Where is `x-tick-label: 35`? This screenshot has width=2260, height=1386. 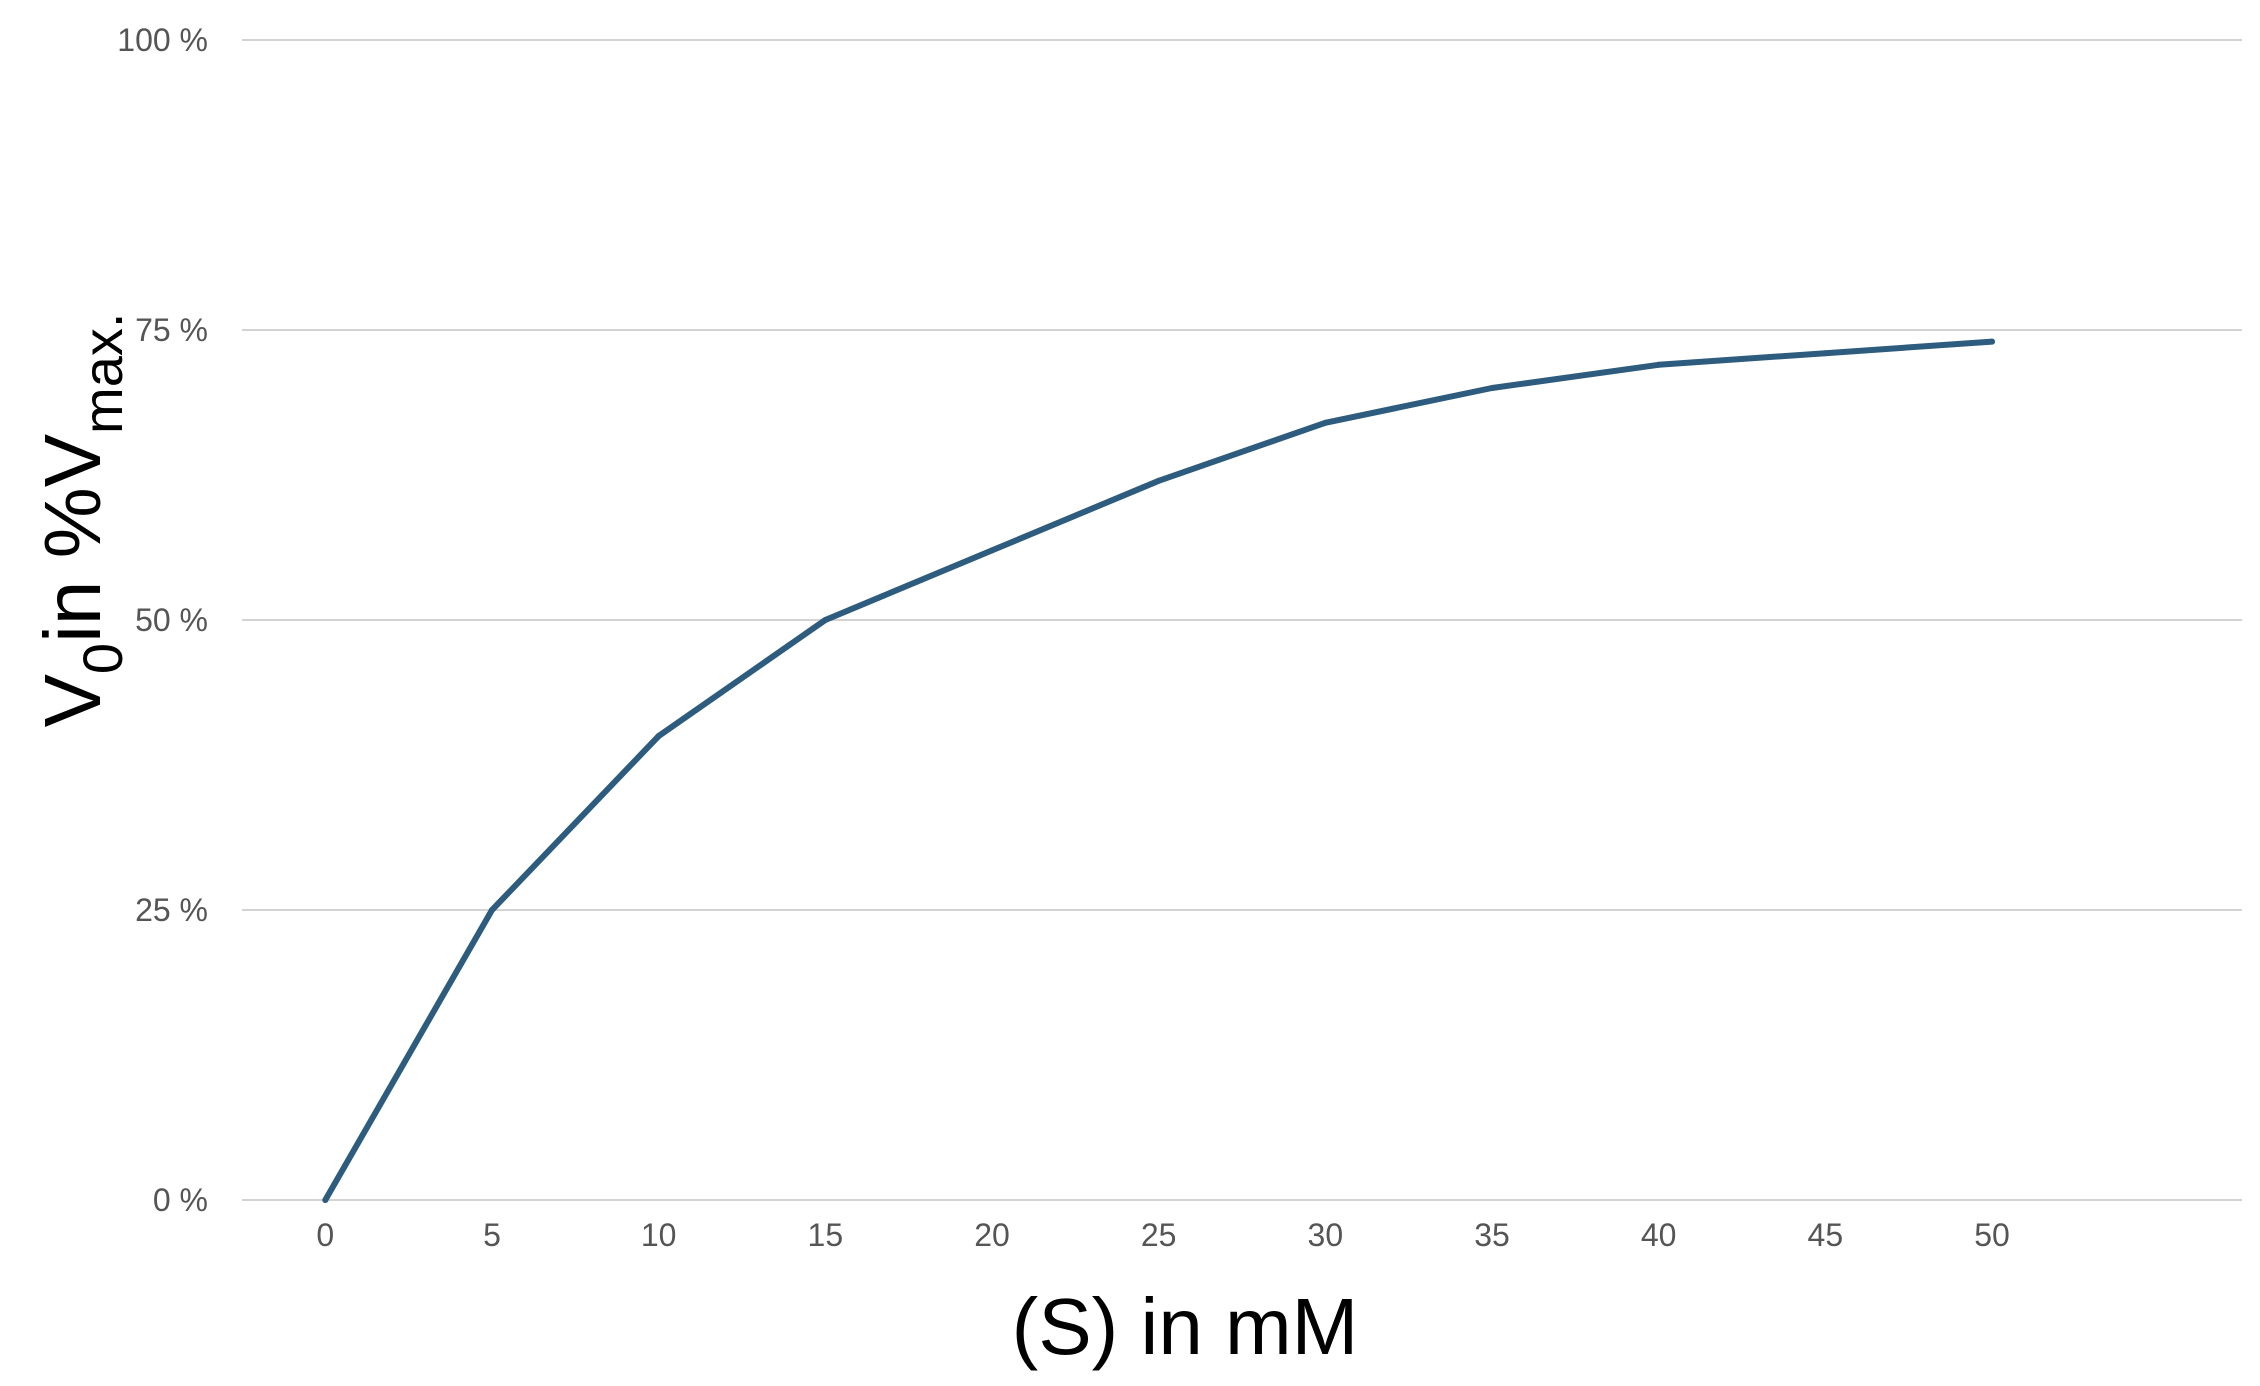
x-tick-label: 35 is located at coordinates (1492, 1235).